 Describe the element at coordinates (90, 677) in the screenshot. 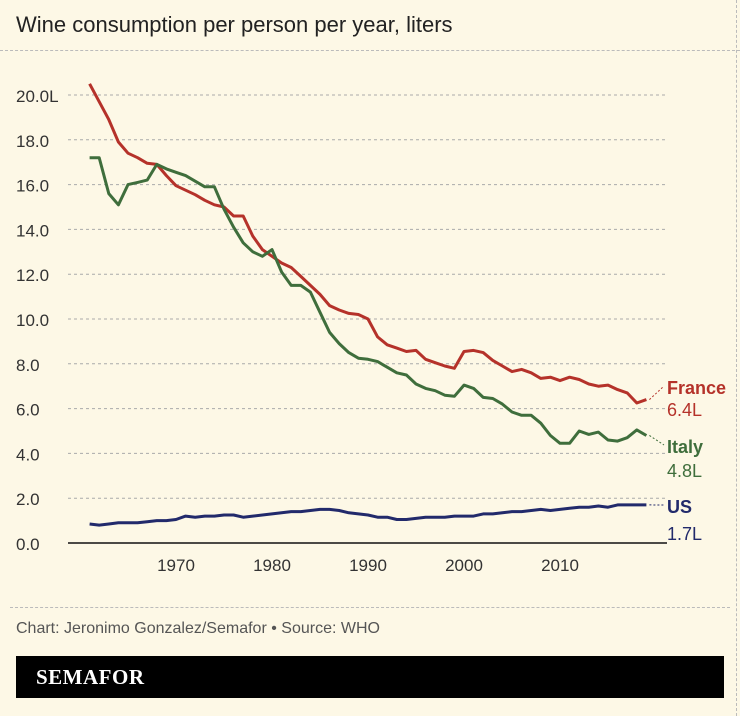

I see `semafor-logo: SEMAFOR` at that location.